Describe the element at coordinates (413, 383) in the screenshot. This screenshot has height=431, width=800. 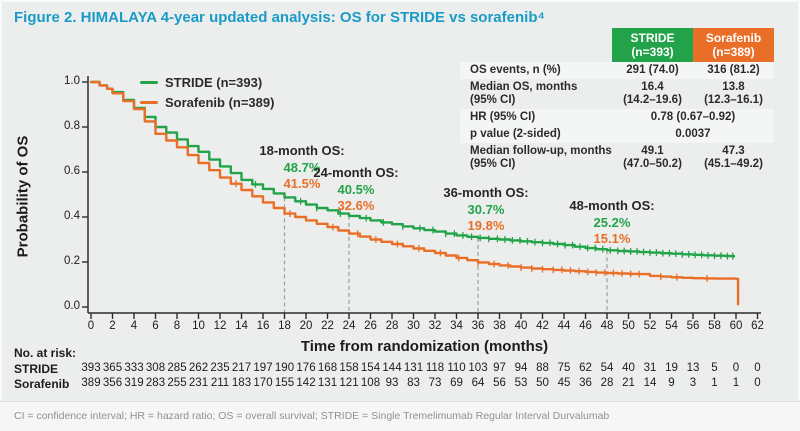
I see `risk-count: 83` at that location.